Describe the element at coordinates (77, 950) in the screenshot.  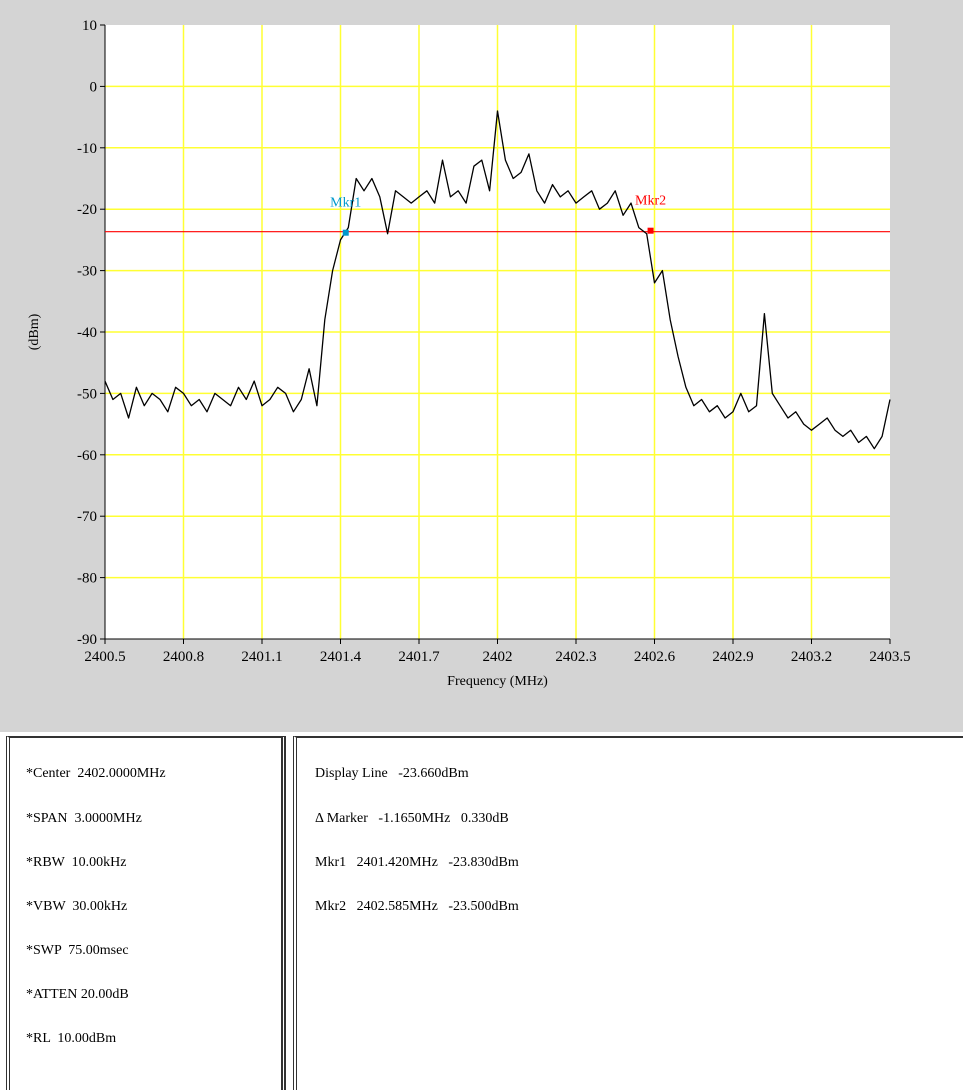
I see `setting-sweep: *SWP 75.00msec` at that location.